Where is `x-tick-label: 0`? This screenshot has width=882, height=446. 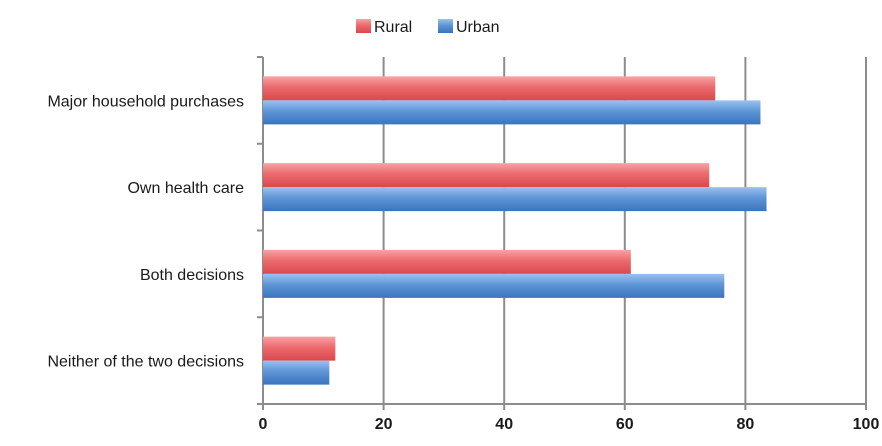
x-tick-label: 0 is located at coordinates (263, 424).